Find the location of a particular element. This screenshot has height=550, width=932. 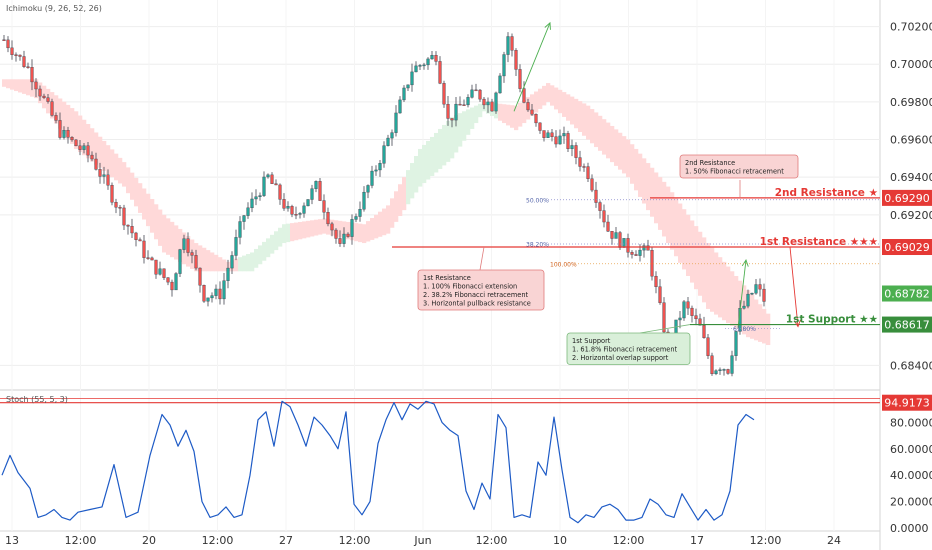

fib-label: 50.00% is located at coordinates (537, 200).